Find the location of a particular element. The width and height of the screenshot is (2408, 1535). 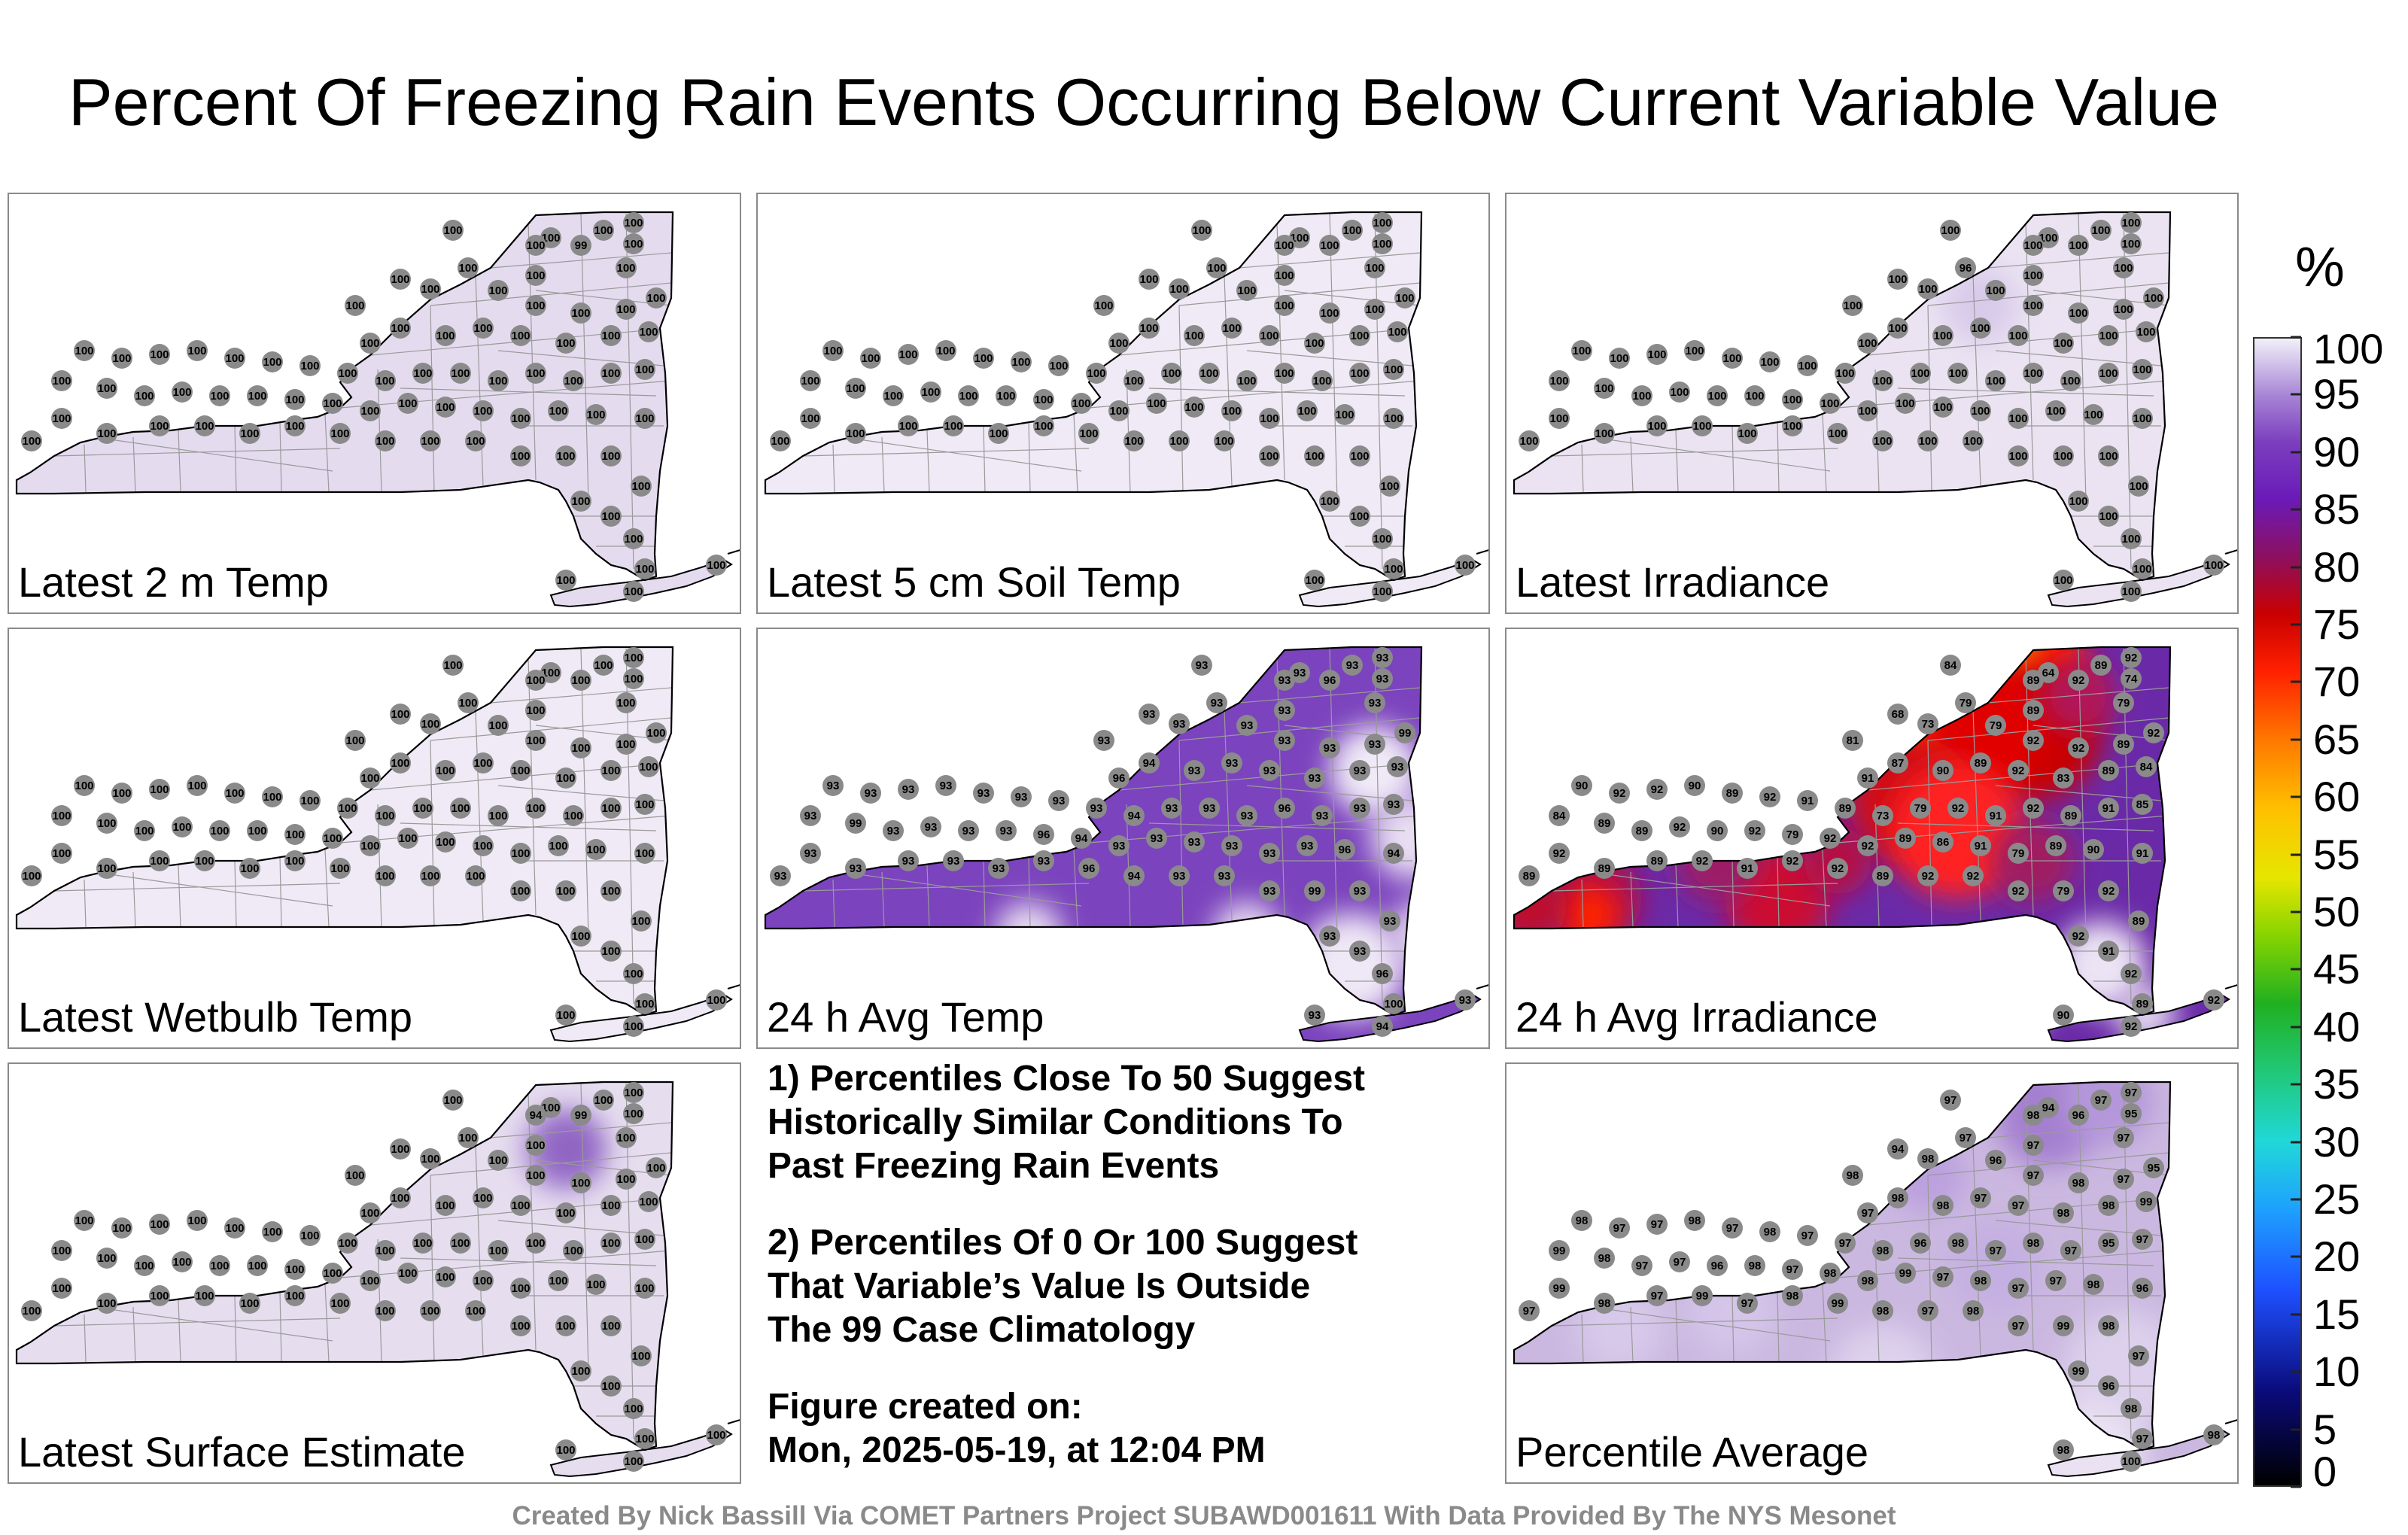

colorbar-unit: % is located at coordinates (2320, 267).